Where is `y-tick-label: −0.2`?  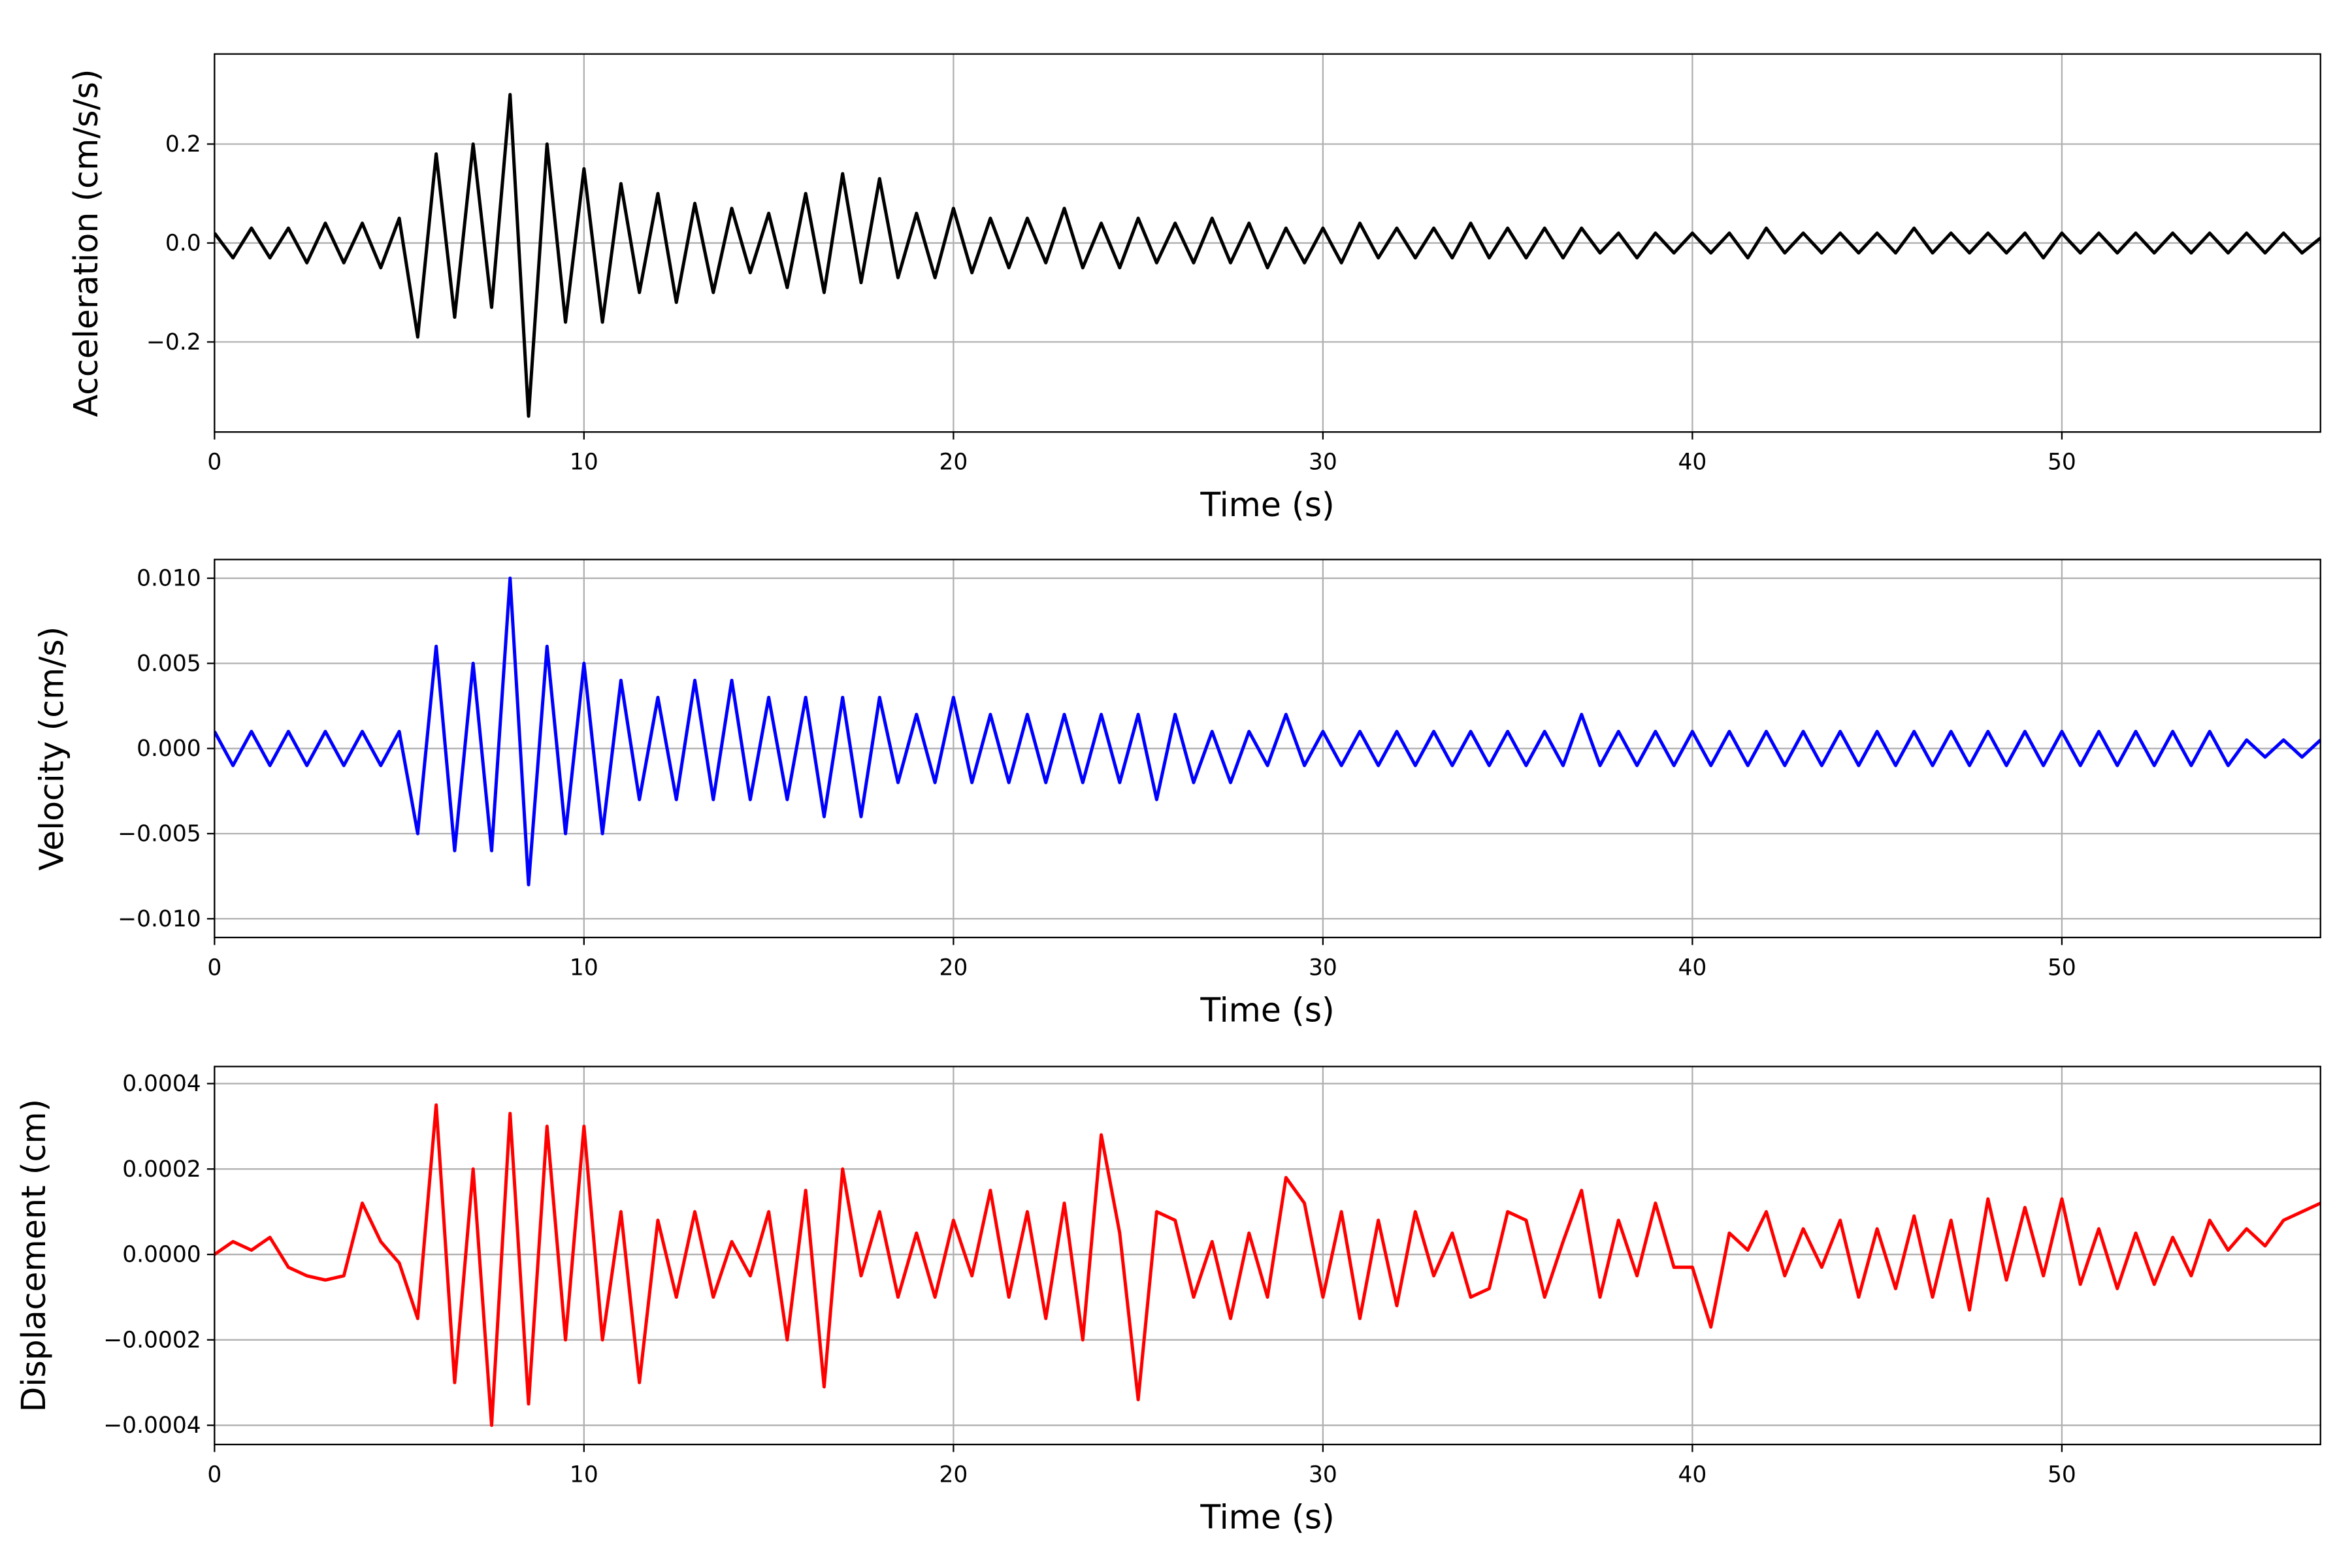 y-tick-label: −0.2 is located at coordinates (173, 342).